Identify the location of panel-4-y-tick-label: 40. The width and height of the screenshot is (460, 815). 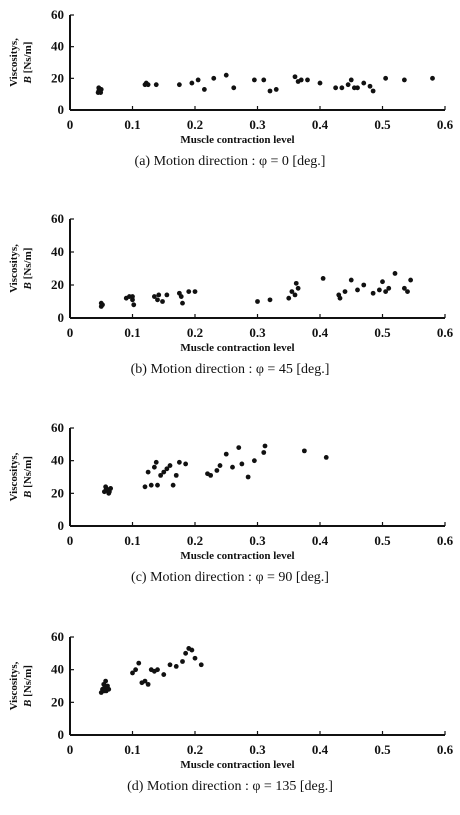
(57, 669).